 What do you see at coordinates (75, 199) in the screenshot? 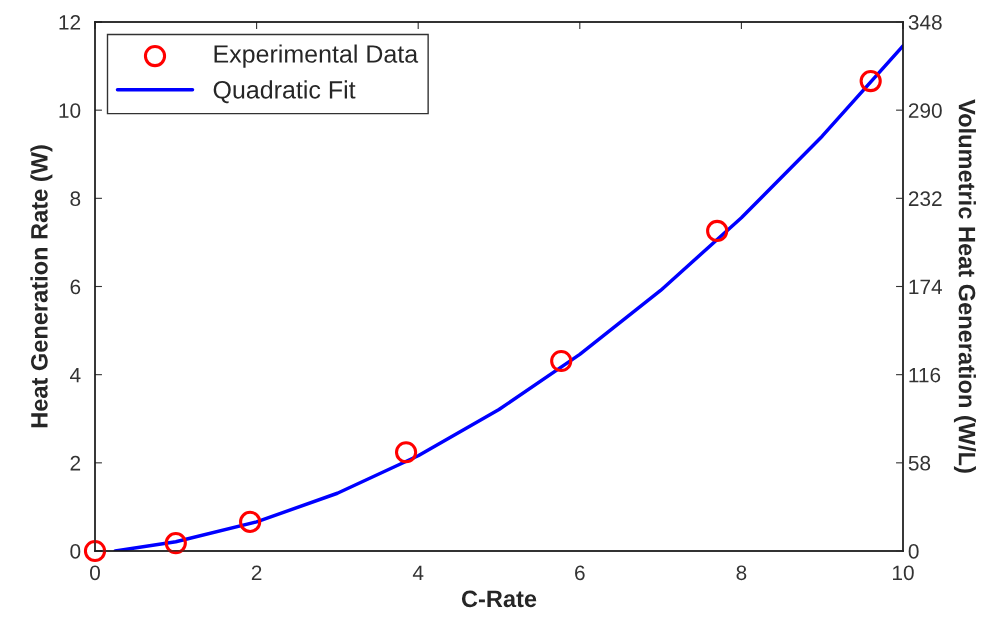
I see `y-tick-label: 8` at bounding box center [75, 199].